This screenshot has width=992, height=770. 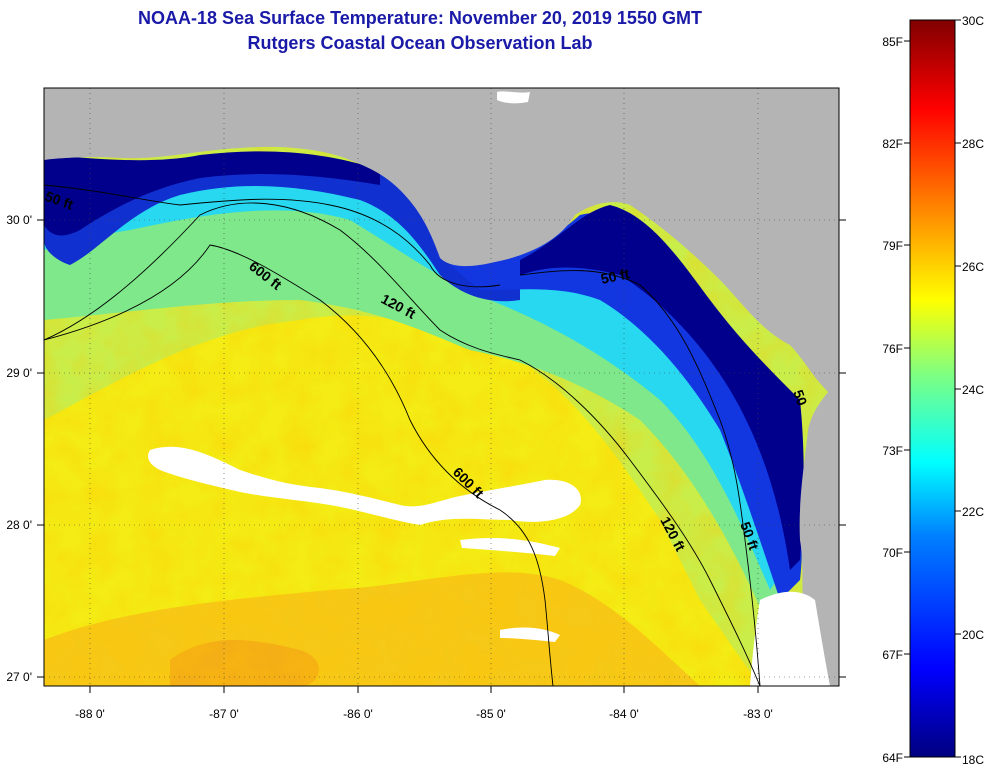 I want to click on longitude-label: -87 0', so click(x=224, y=714).